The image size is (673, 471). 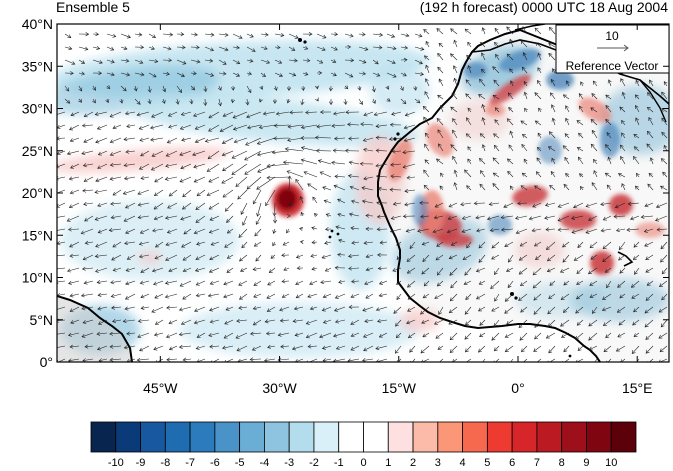 I want to click on lat-tick-label: 25°N, so click(x=37, y=151).